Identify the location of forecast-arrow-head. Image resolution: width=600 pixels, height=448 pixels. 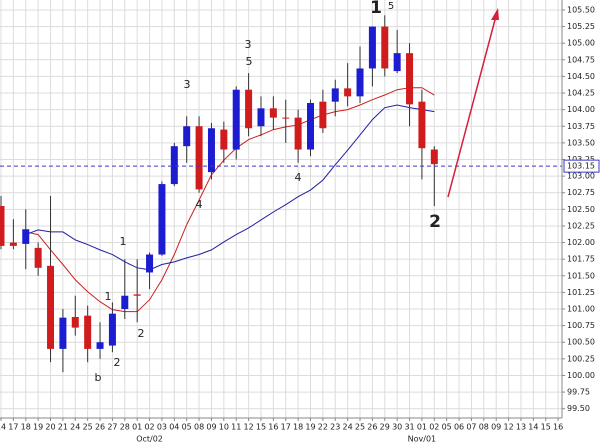
(495, 14).